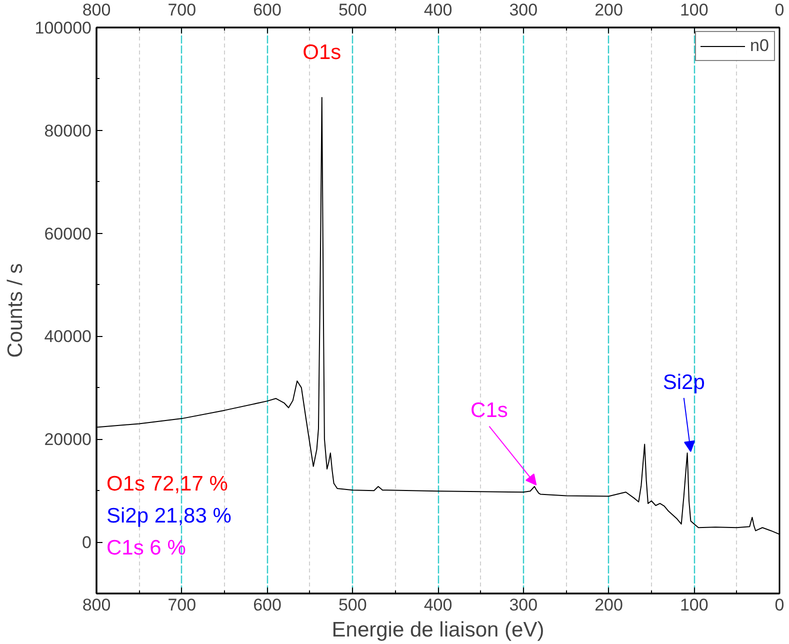  What do you see at coordinates (167, 484) in the screenshot?
I see `annotation: O1s 72,17 %` at bounding box center [167, 484].